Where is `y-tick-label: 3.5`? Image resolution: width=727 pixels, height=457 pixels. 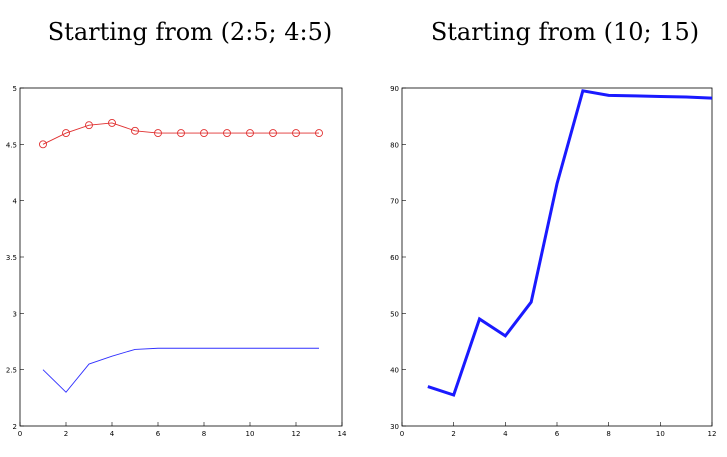
y-tick-label: 3.5 is located at coordinates (11, 258).